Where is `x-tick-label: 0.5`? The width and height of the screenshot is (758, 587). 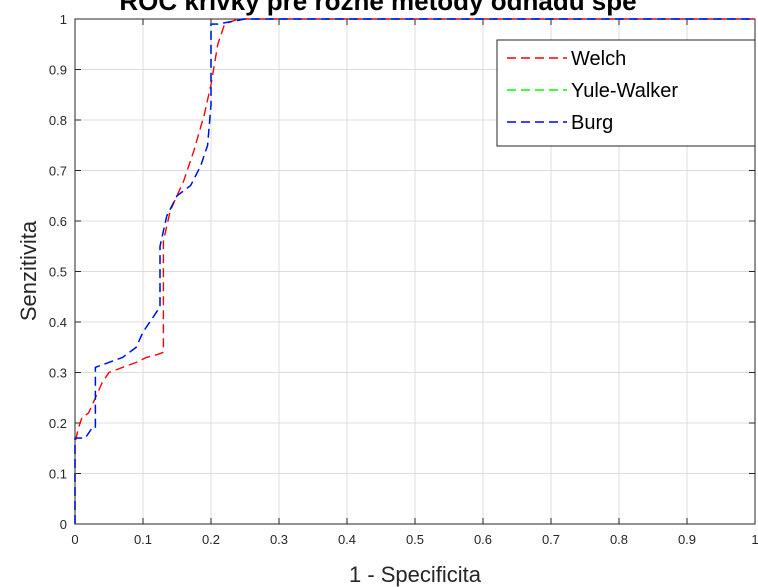 x-tick-label: 0.5 is located at coordinates (415, 539).